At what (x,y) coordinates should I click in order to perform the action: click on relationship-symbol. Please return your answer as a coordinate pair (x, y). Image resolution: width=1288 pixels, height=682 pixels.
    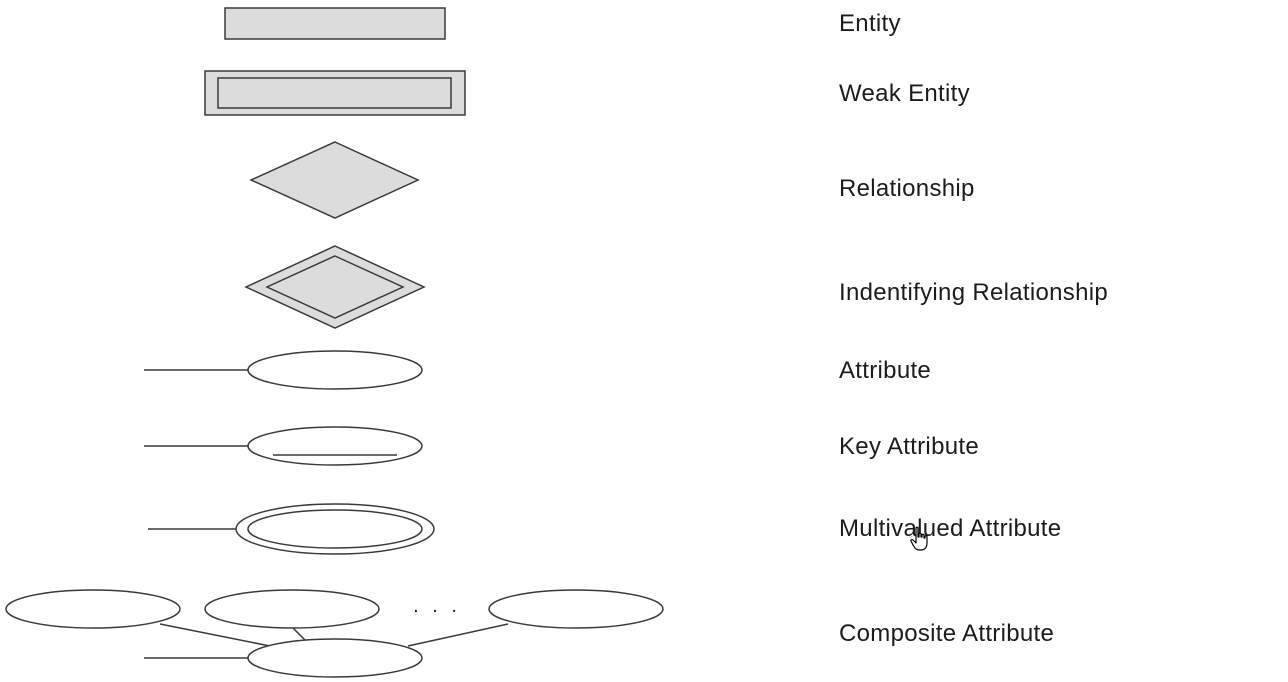
    Looking at the image, I should click on (334, 180).